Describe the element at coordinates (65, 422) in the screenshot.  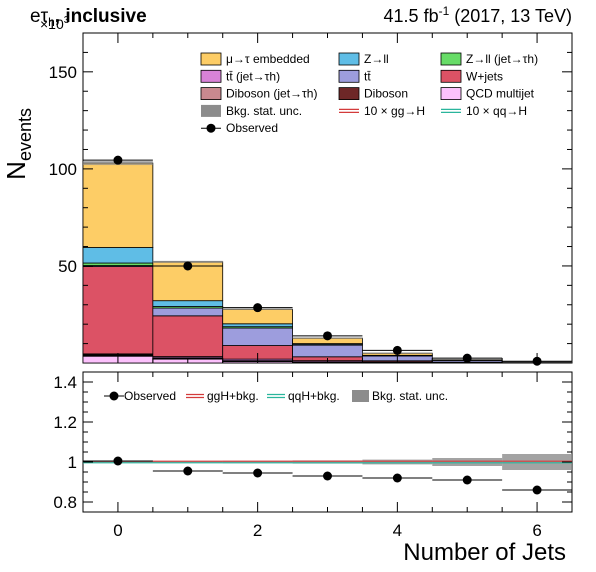
I see `ratio-ytick-label-2: 1.2` at that location.